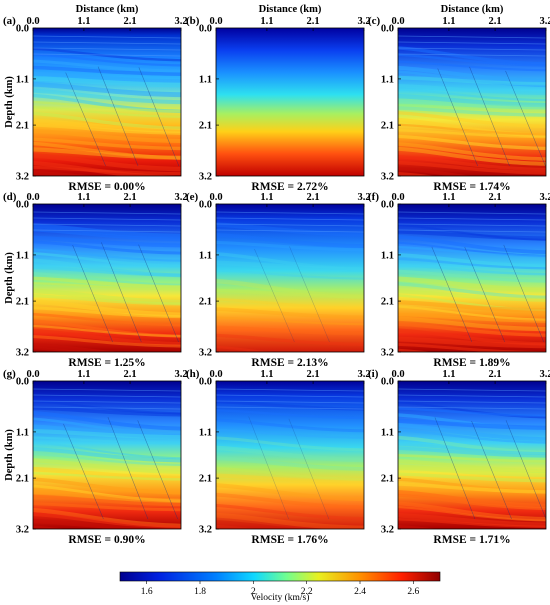 Image resolution: width=550 pixels, height=605 pixels. Describe the element at coordinates (280, 576) in the screenshot. I see `colorbar-ramp` at that location.